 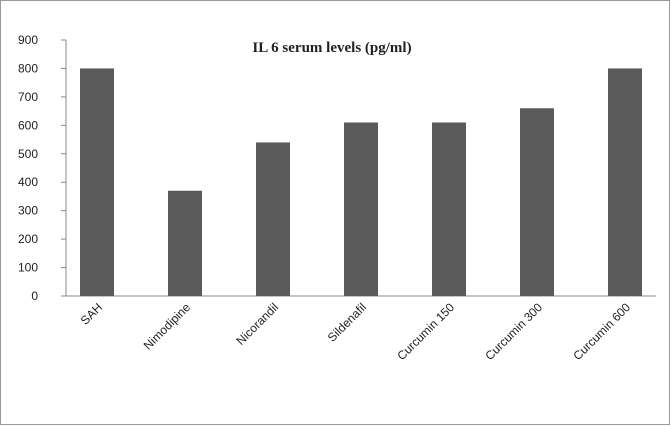 I want to click on y-tick-label: 800, so click(x=28, y=68).